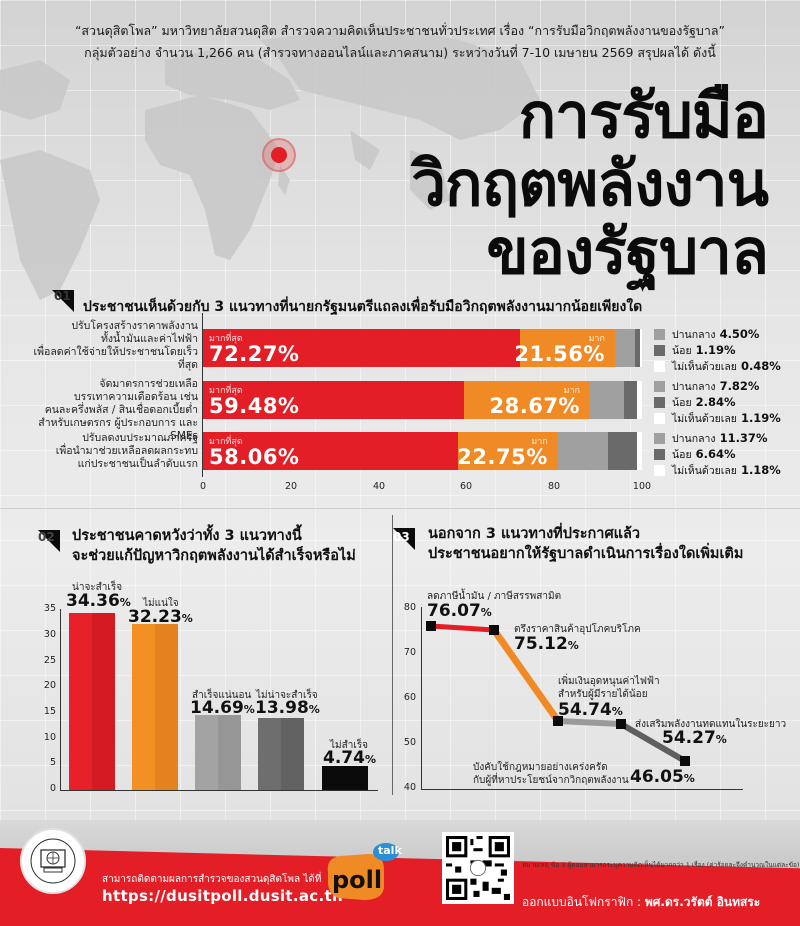 This screenshot has width=800, height=926. Describe the element at coordinates (392, 655) in the screenshot. I see `section-divider-vertical` at that location.